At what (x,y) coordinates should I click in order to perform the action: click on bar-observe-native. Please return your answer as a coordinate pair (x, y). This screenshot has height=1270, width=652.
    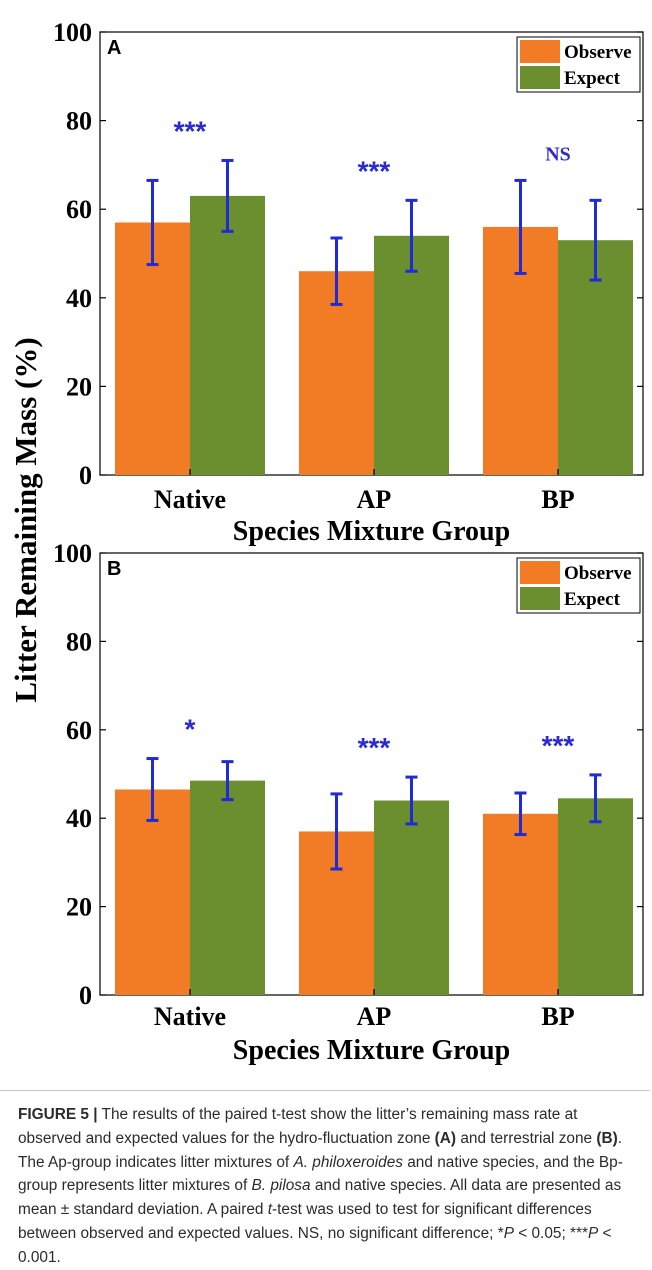
    Looking at the image, I should click on (152, 892).